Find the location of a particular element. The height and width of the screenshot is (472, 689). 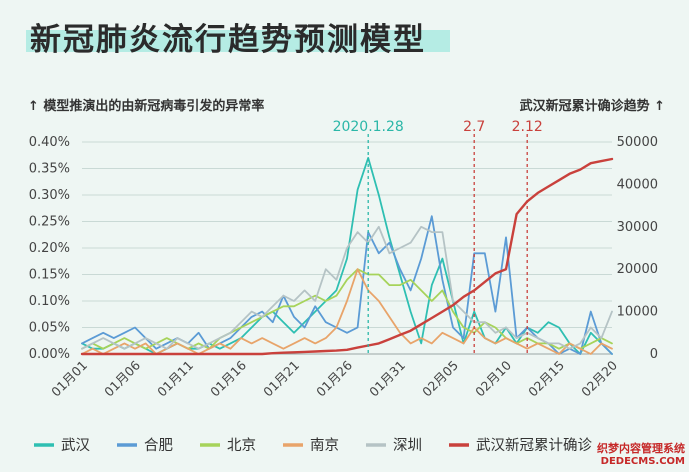

y-right-tick-label: 10000 is located at coordinates (637, 312).